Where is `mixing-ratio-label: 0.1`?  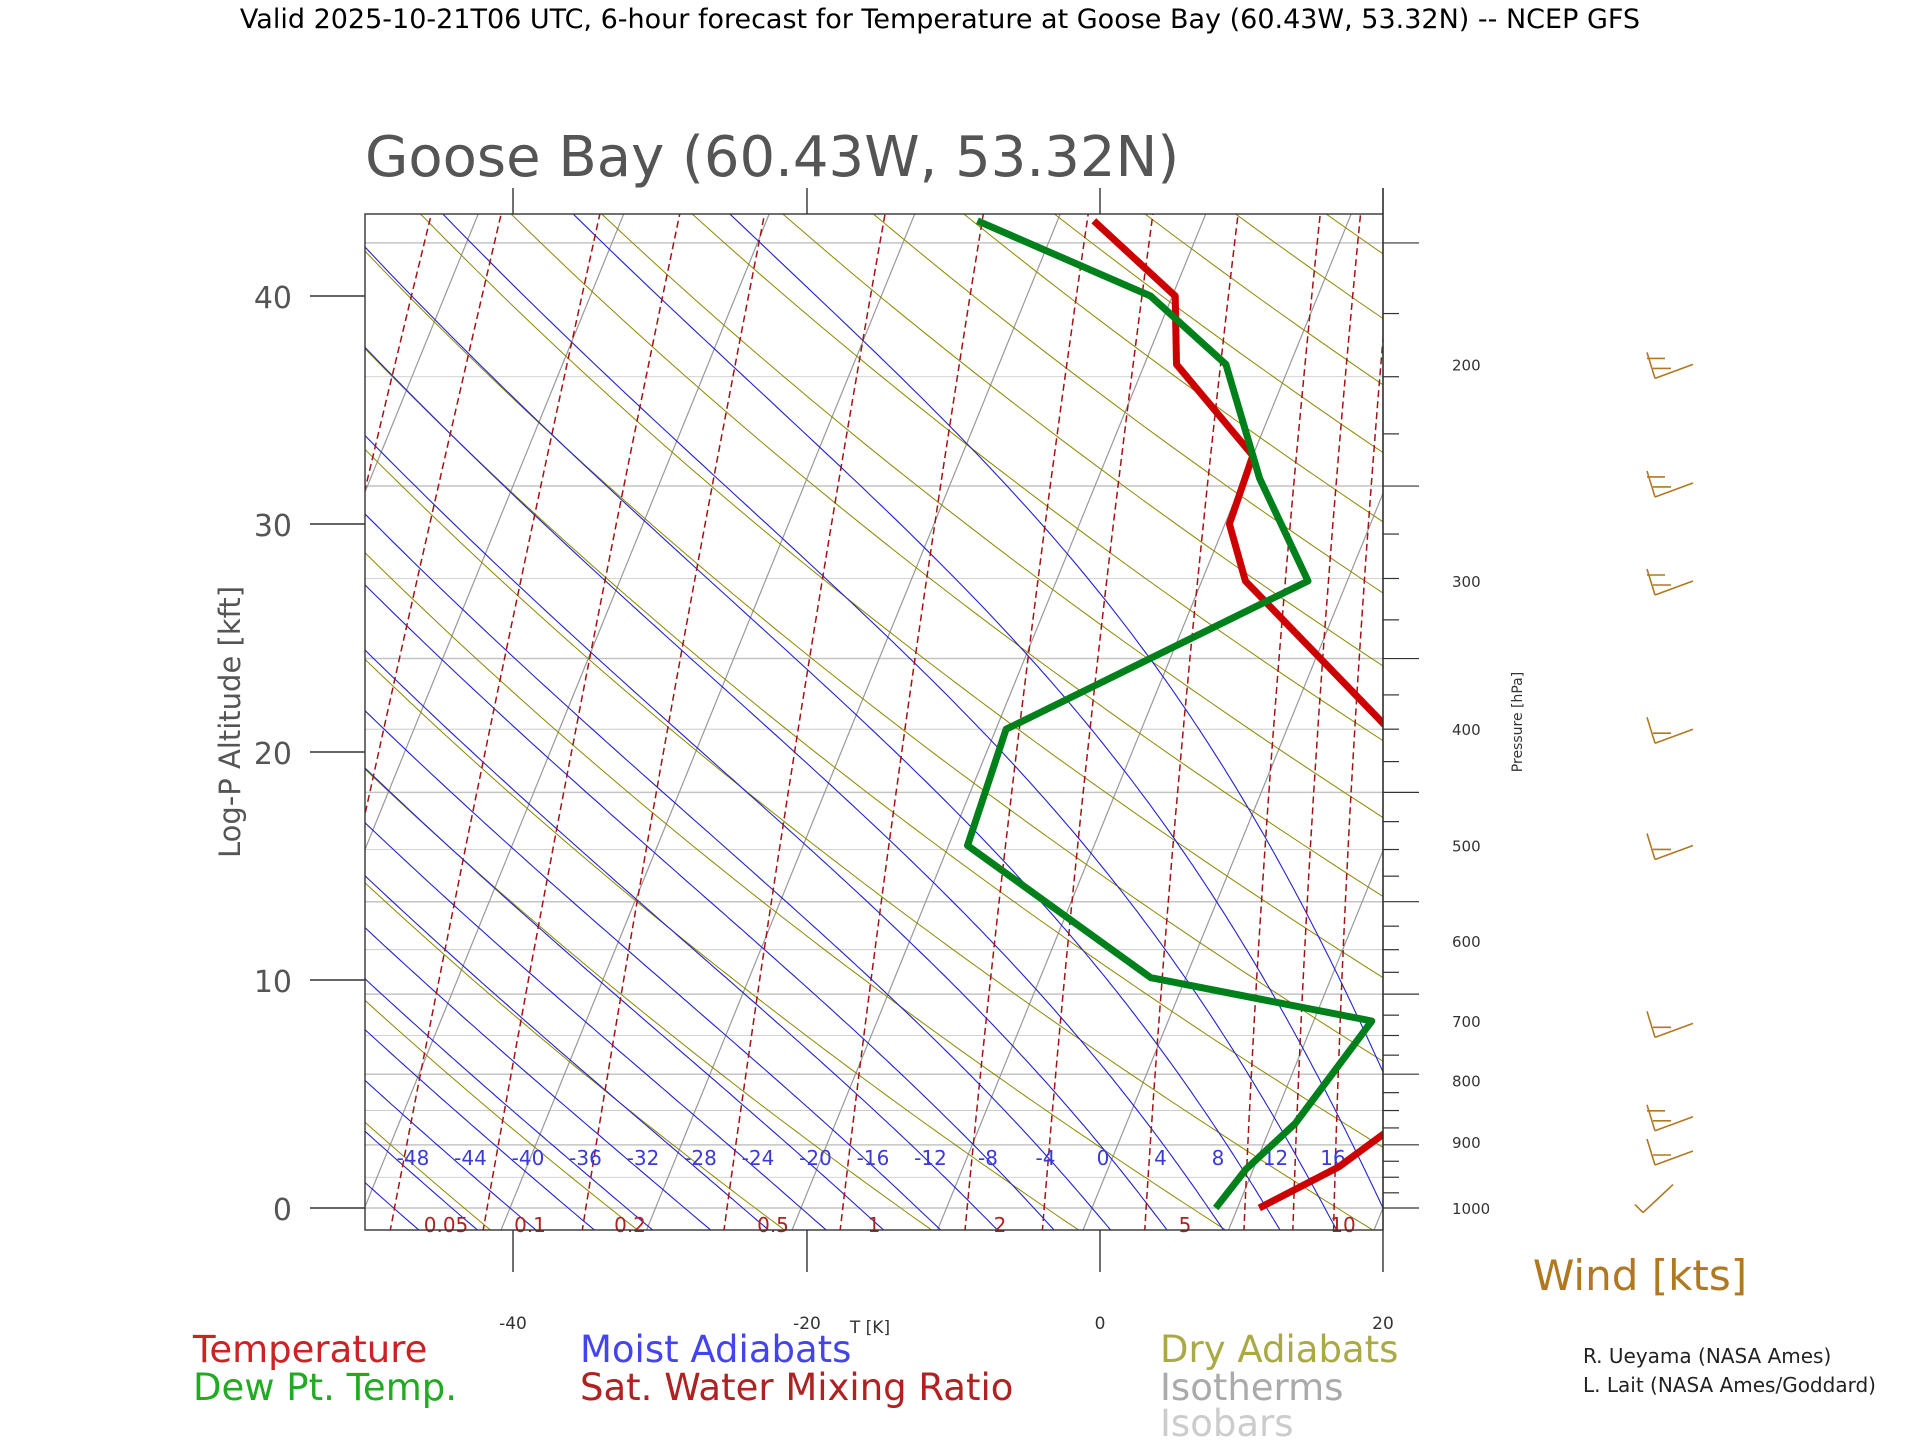
mixing-ratio-label: 0.1 is located at coordinates (530, 1225).